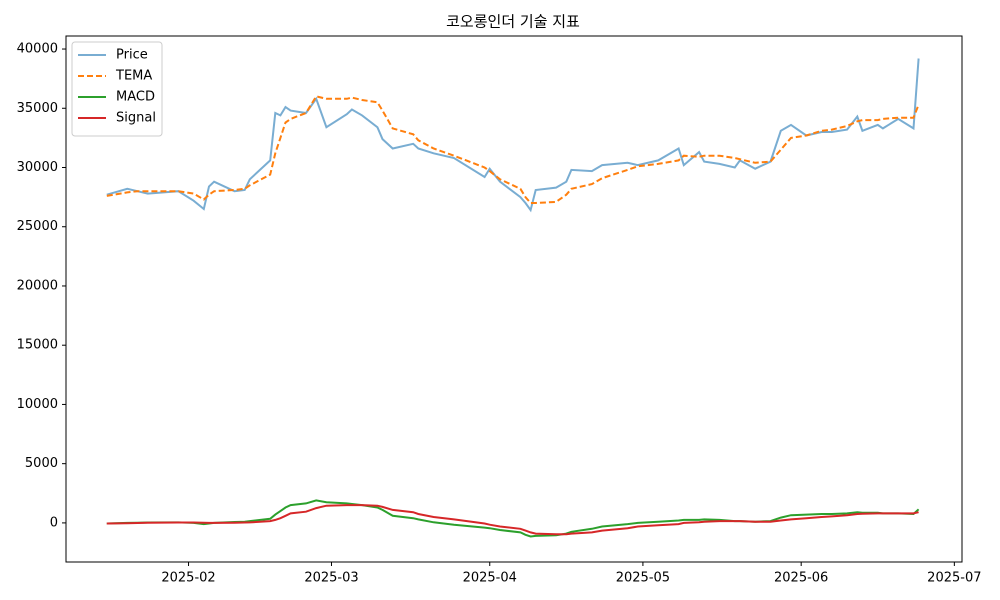 Image resolution: width=1000 pixels, height=600 pixels. Describe the element at coordinates (801, 578) in the screenshot. I see `x-tick-label: 2025-06` at that location.